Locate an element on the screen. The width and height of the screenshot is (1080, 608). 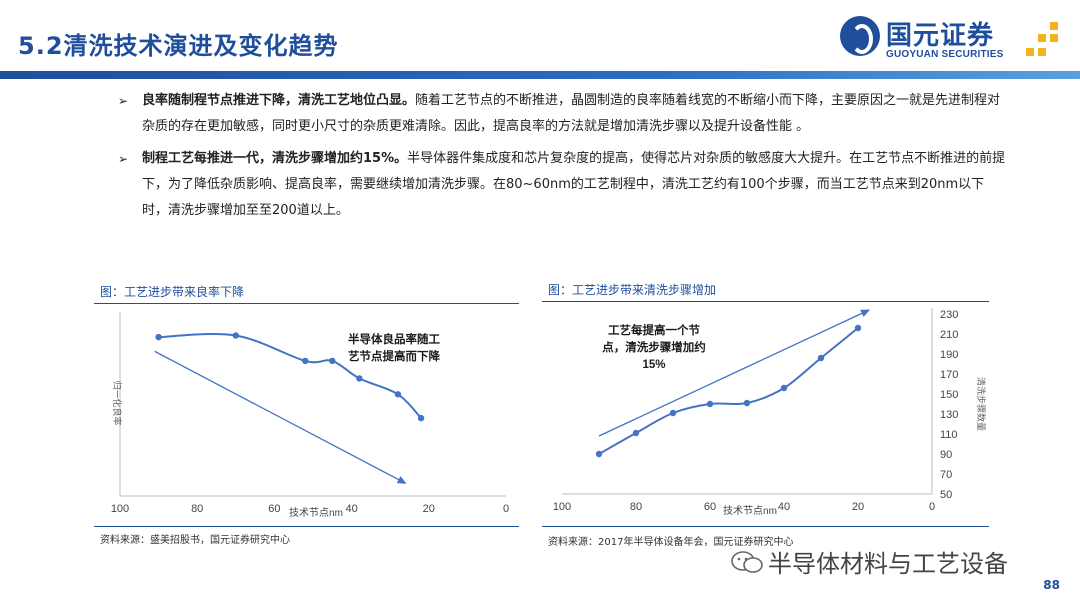
chart-annotation: 半导体良品率随工 is located at coordinates (394, 339).